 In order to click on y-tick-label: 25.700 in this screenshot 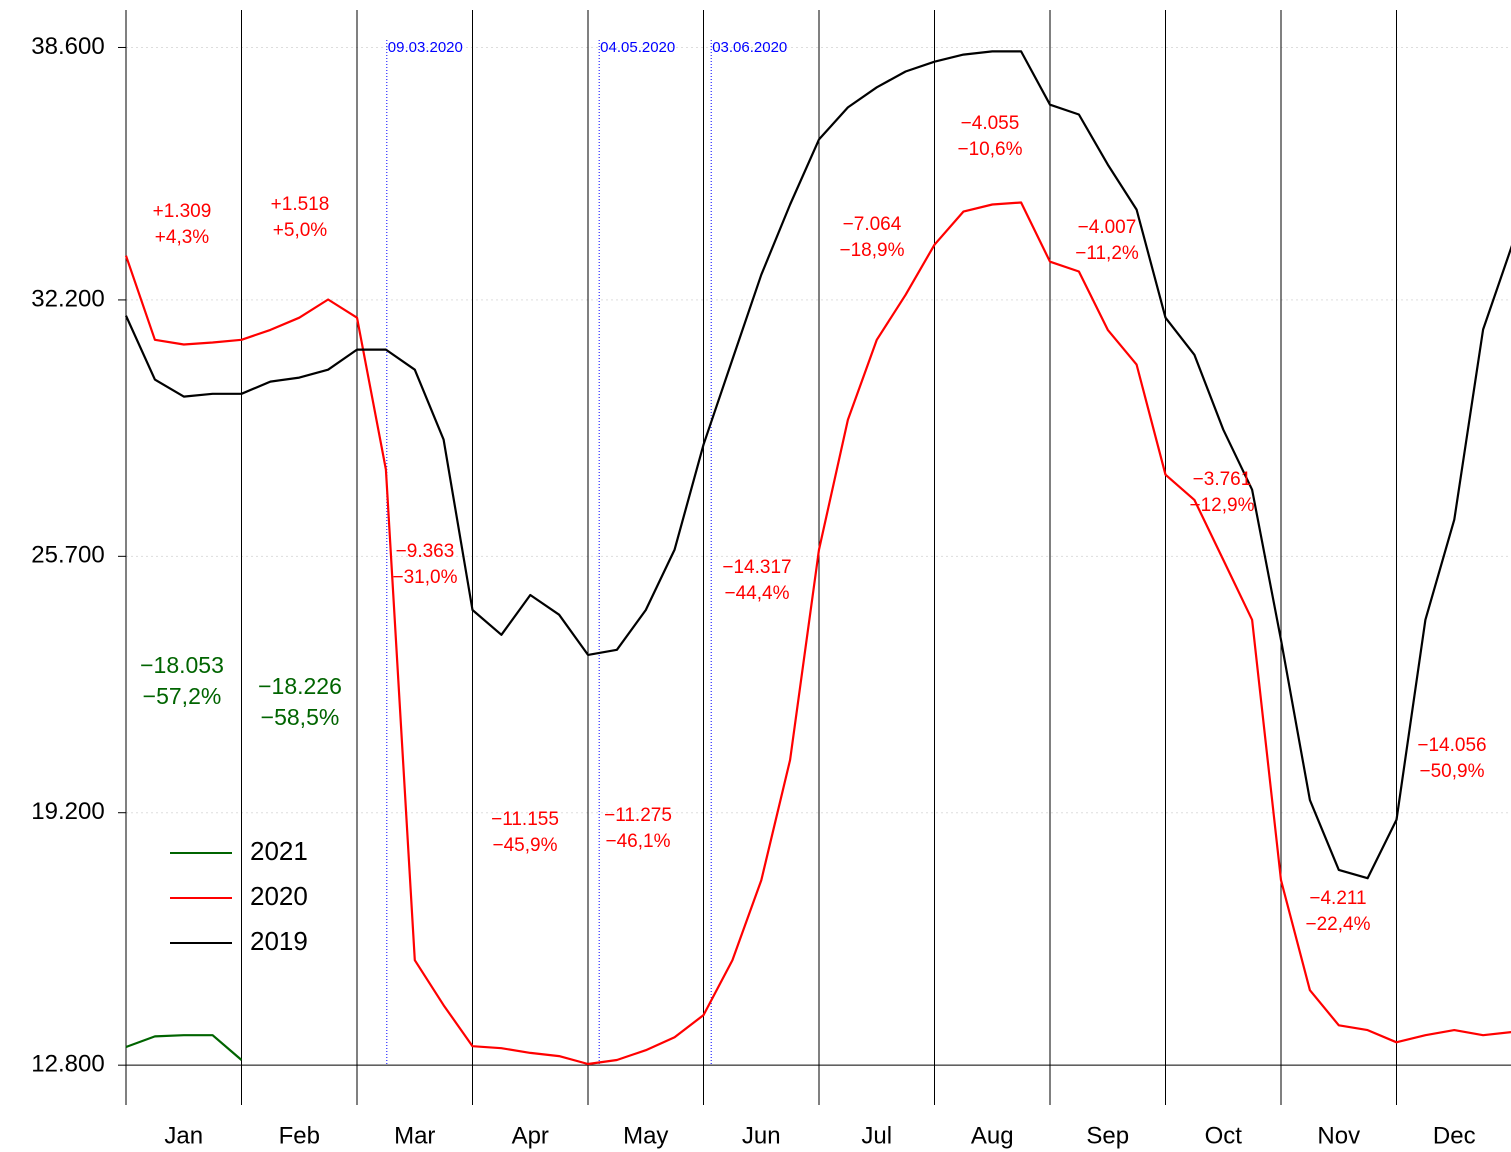, I will do `click(67, 555)`.